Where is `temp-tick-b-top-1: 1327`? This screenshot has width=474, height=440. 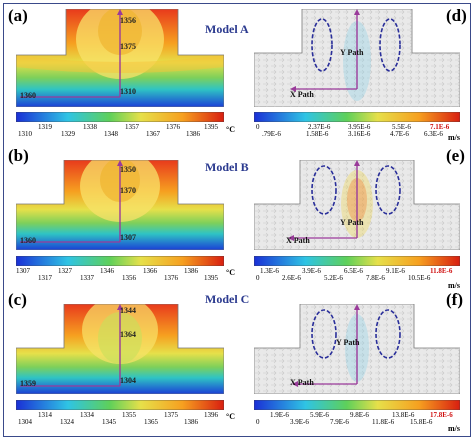 temp-tick-b-top-1: 1327 is located at coordinates (65, 271).